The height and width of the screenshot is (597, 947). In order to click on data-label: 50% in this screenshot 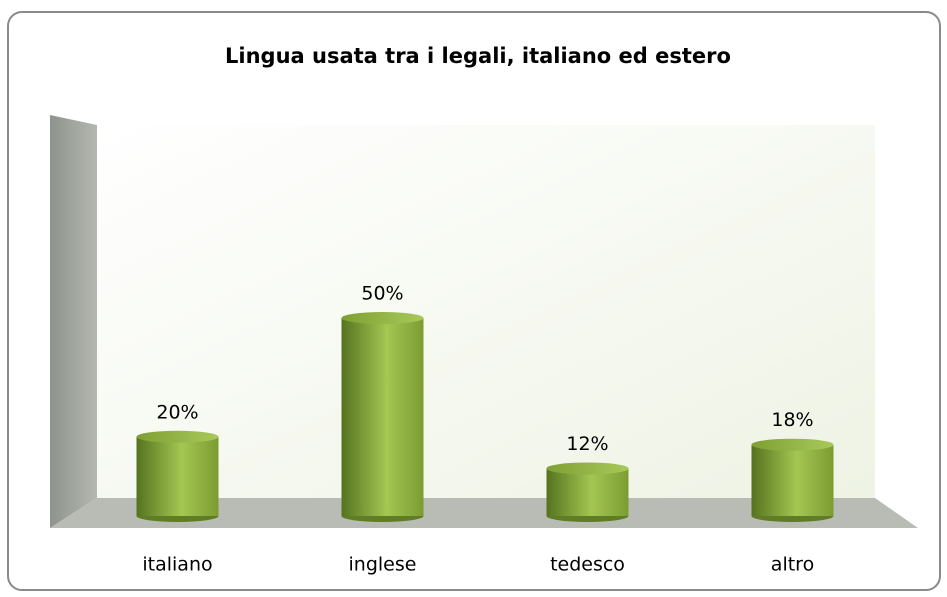, I will do `click(382, 294)`.